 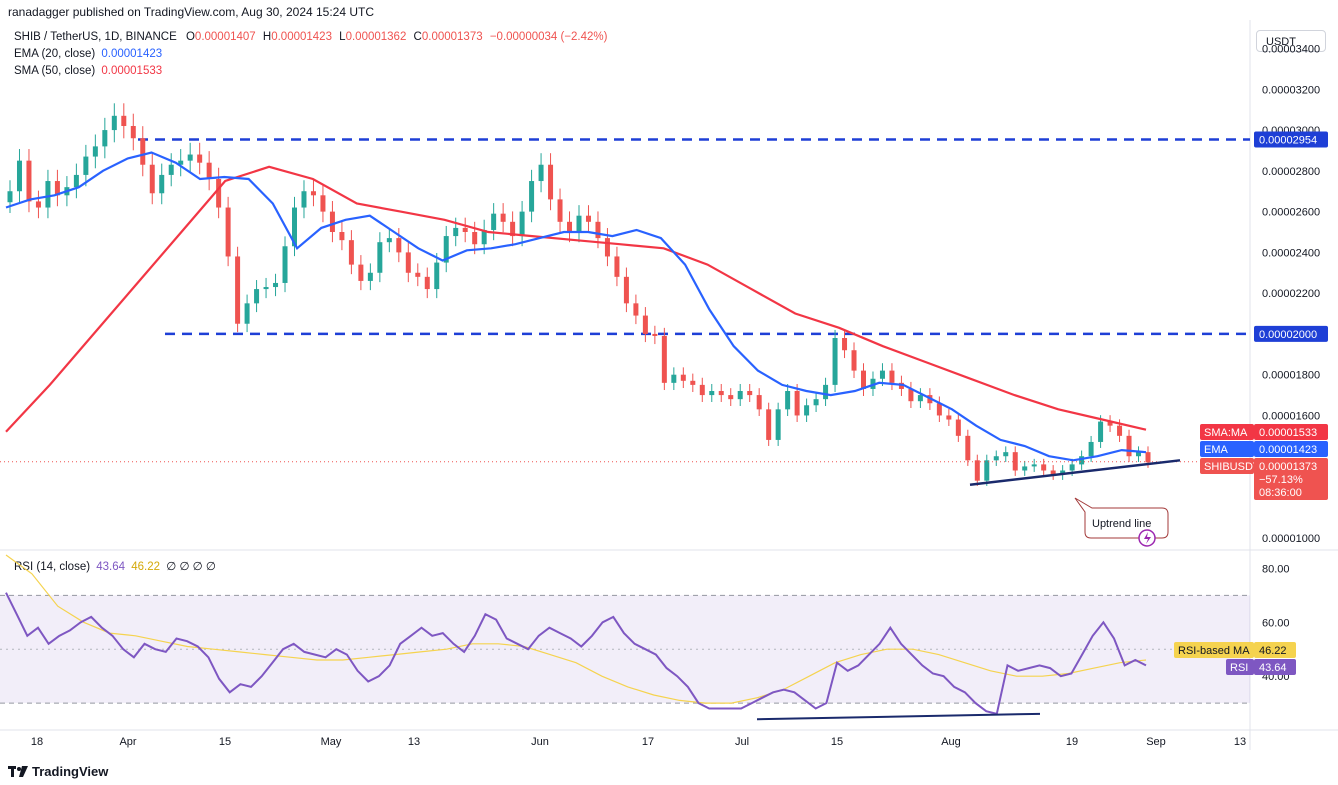 What do you see at coordinates (1281, 480) in the screenshot?
I see `price-change-badge: −57.13%` at bounding box center [1281, 480].